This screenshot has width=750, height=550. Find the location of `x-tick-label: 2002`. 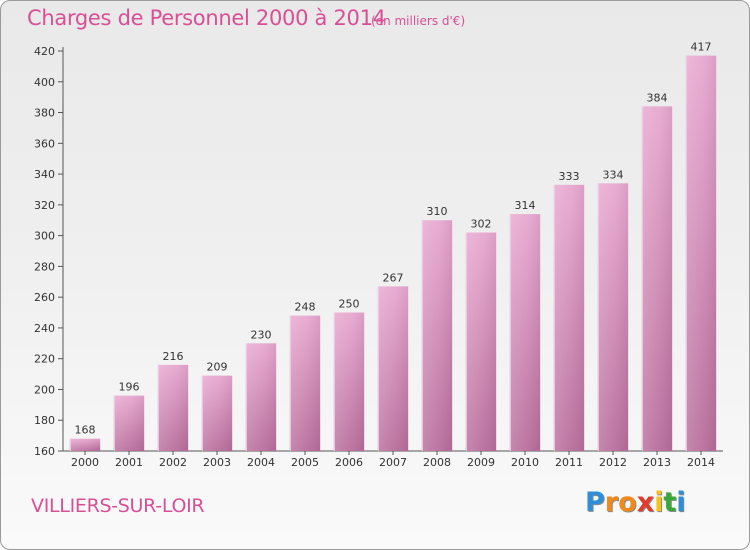

x-tick-label: 2002 is located at coordinates (173, 462).